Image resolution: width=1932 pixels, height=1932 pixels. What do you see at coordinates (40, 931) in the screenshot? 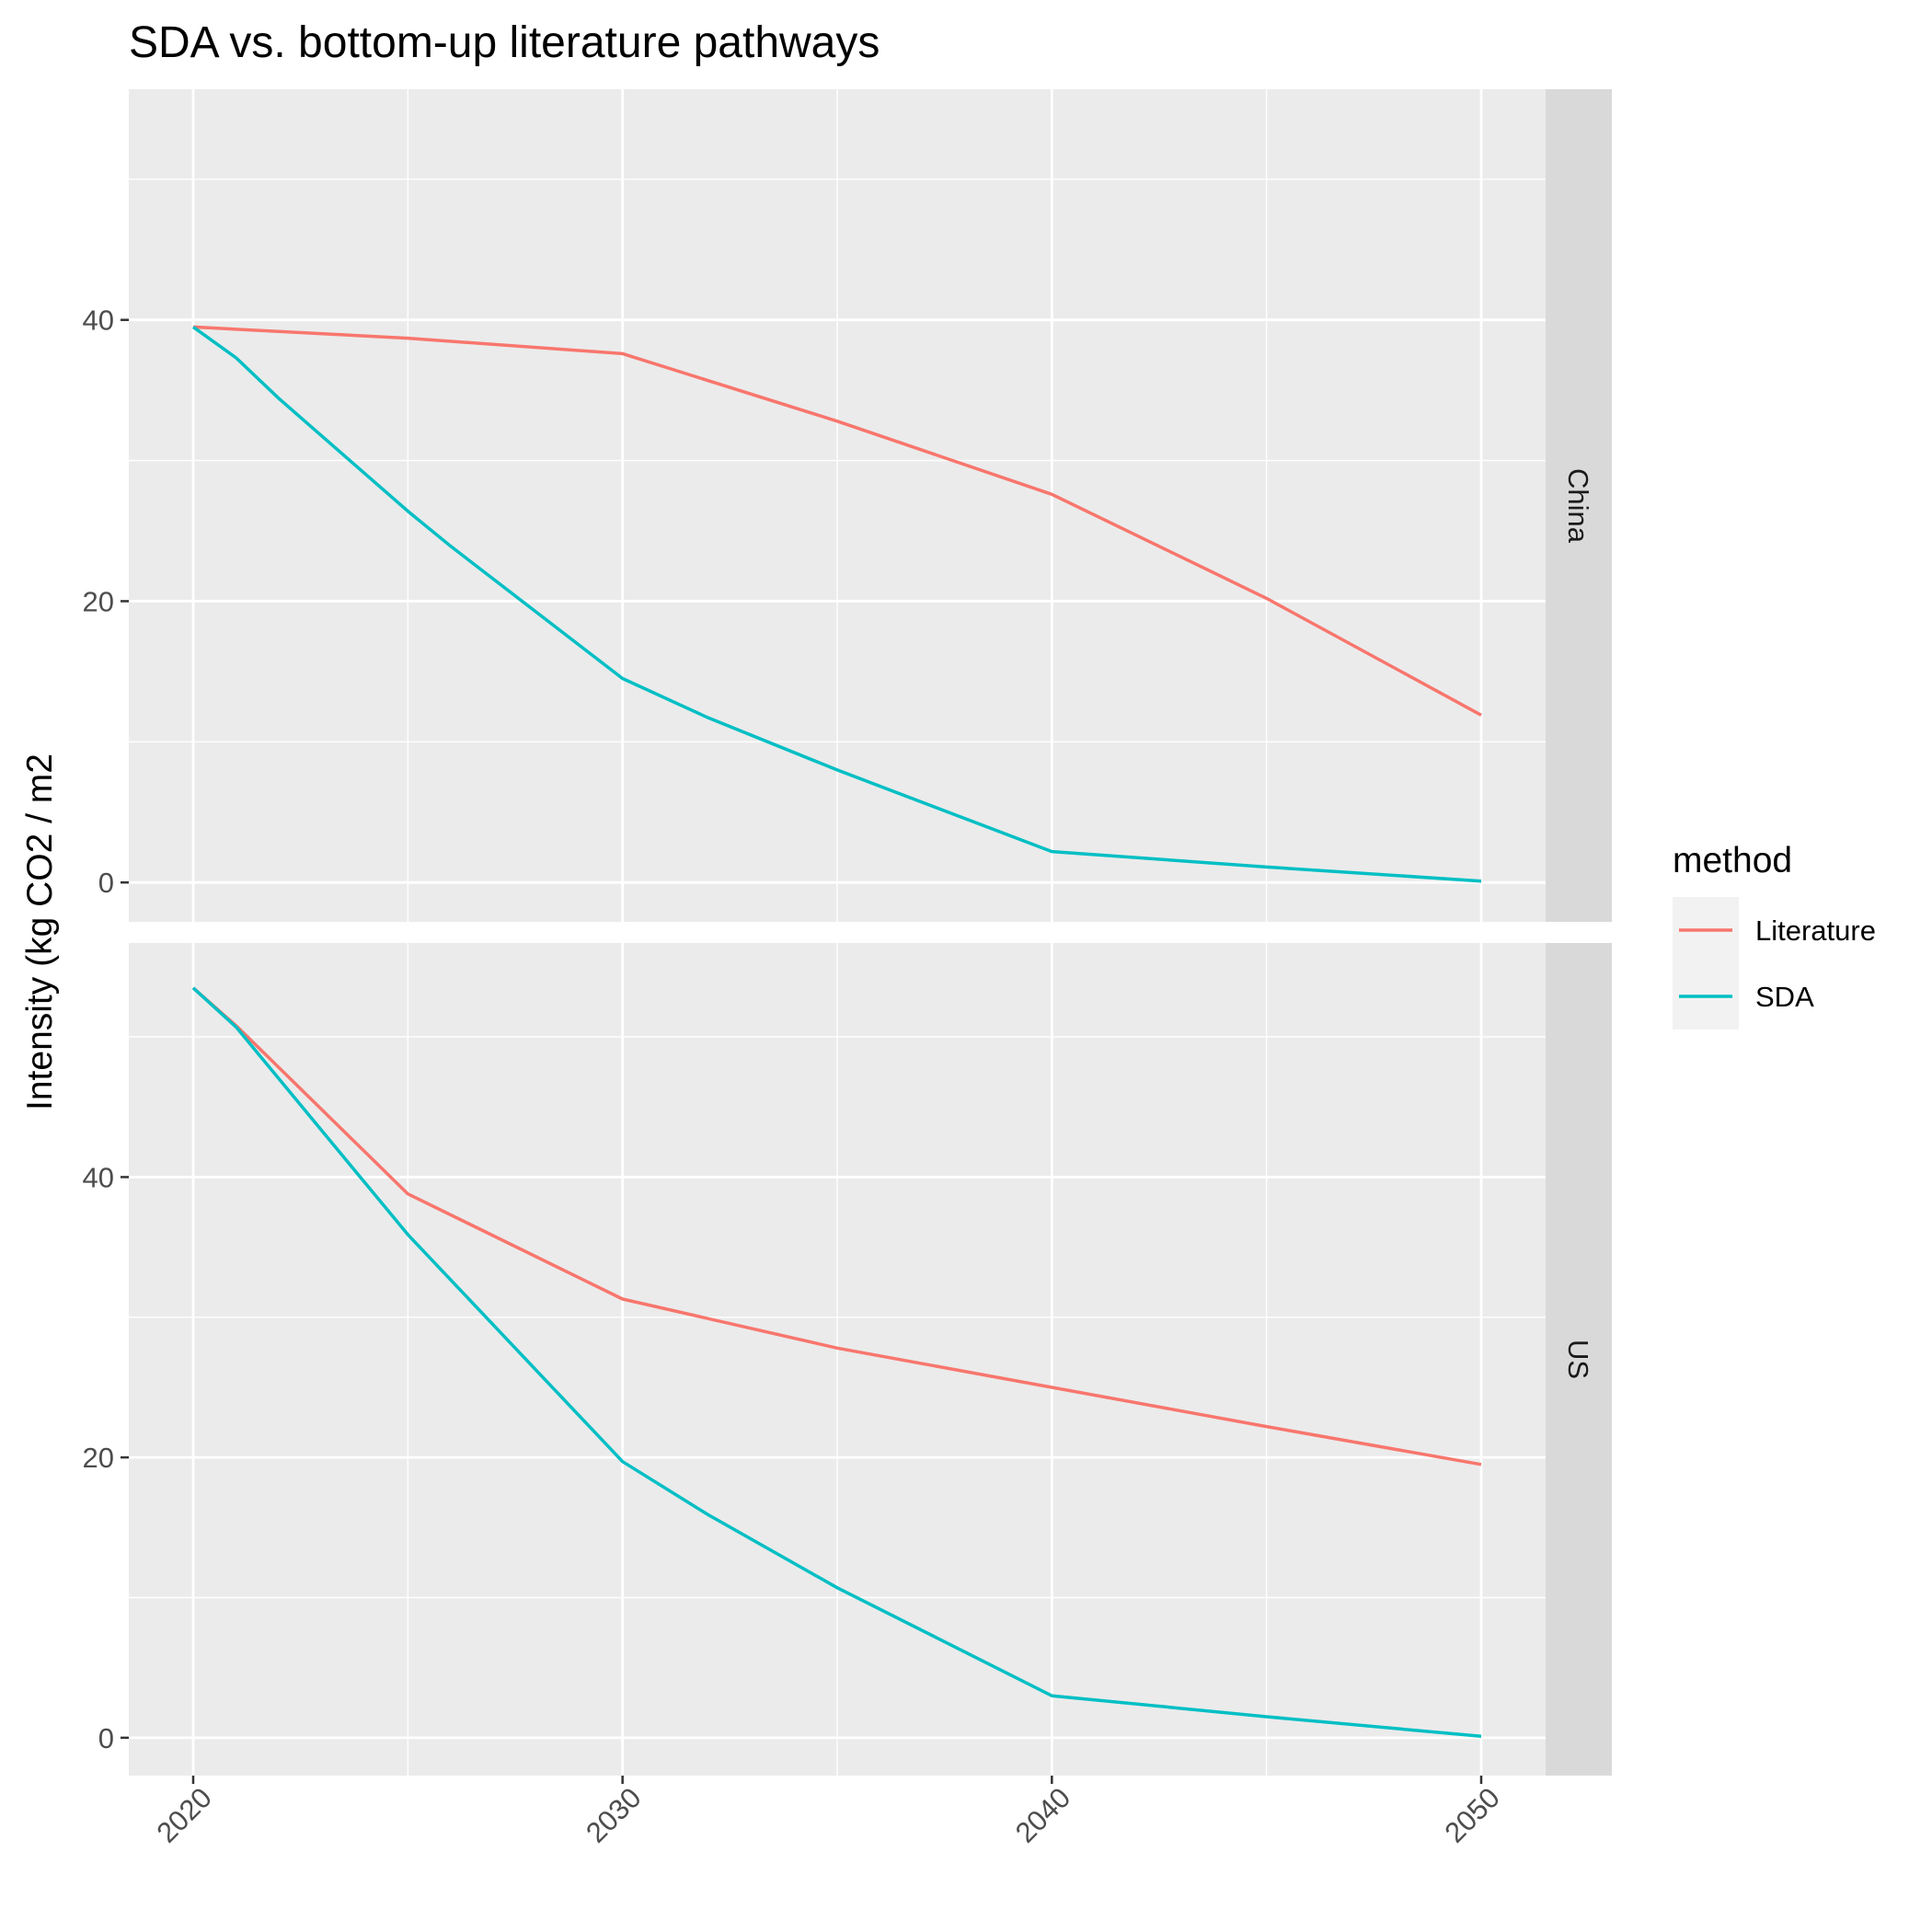
I see `y-axis-title: Intensity (kg CO2 / m2` at bounding box center [40, 931].